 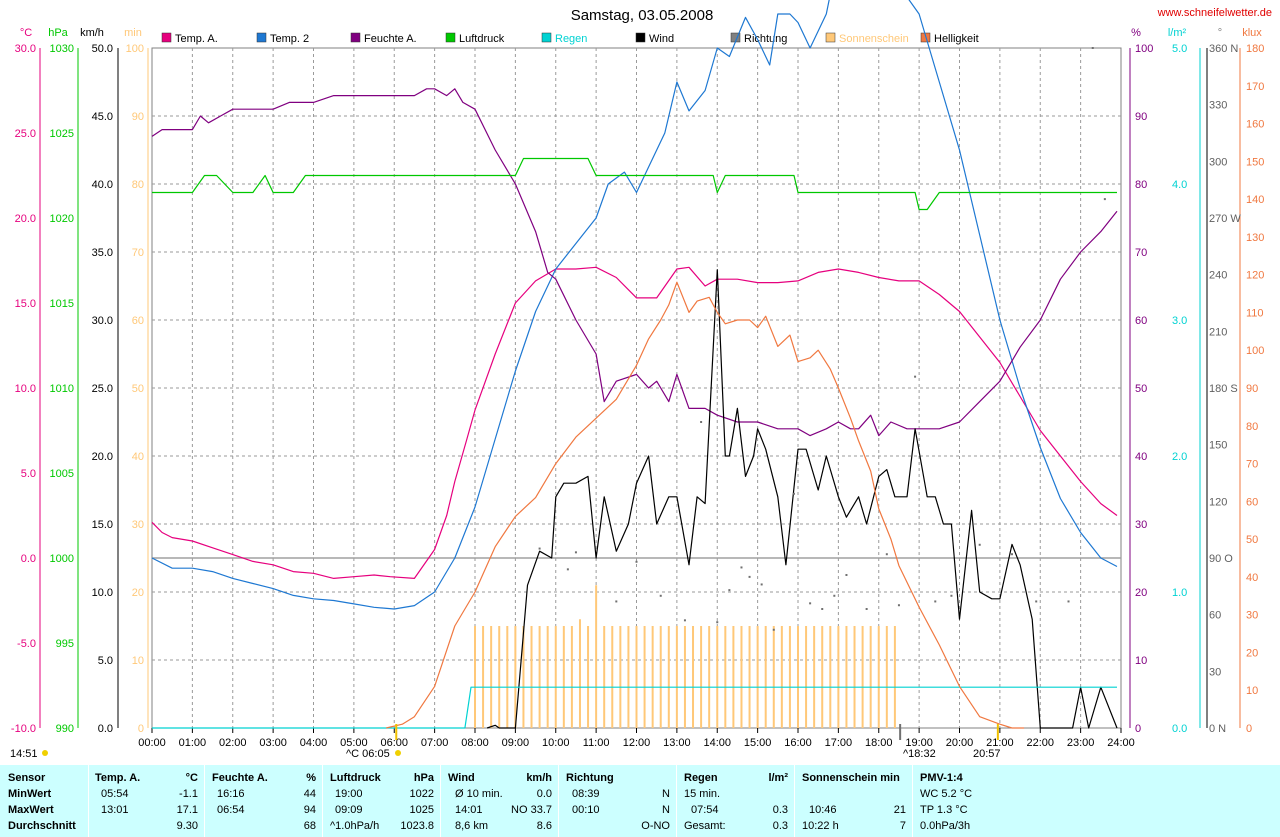 What do you see at coordinates (853, 801) in the screenshot?
I see `stats-col-sonne: Sonnenschein min 10:46 21 10:22 h 7` at bounding box center [853, 801].